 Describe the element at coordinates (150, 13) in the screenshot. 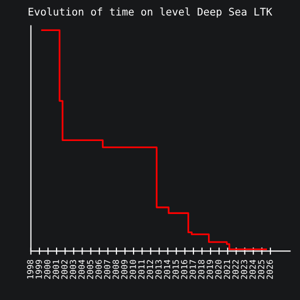

I see `chart-title: Evolution of time on level Deep Sea LTK` at that location.